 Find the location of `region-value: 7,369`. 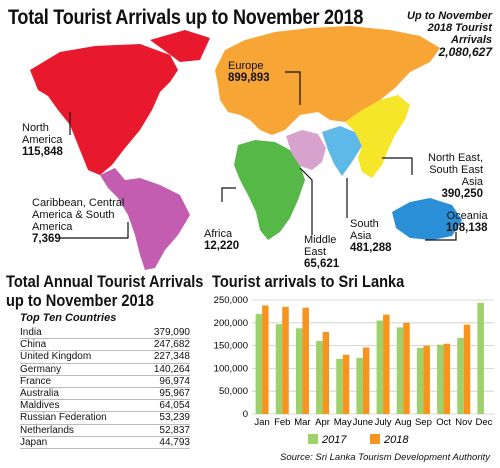

region-value: 7,369 is located at coordinates (46, 239).